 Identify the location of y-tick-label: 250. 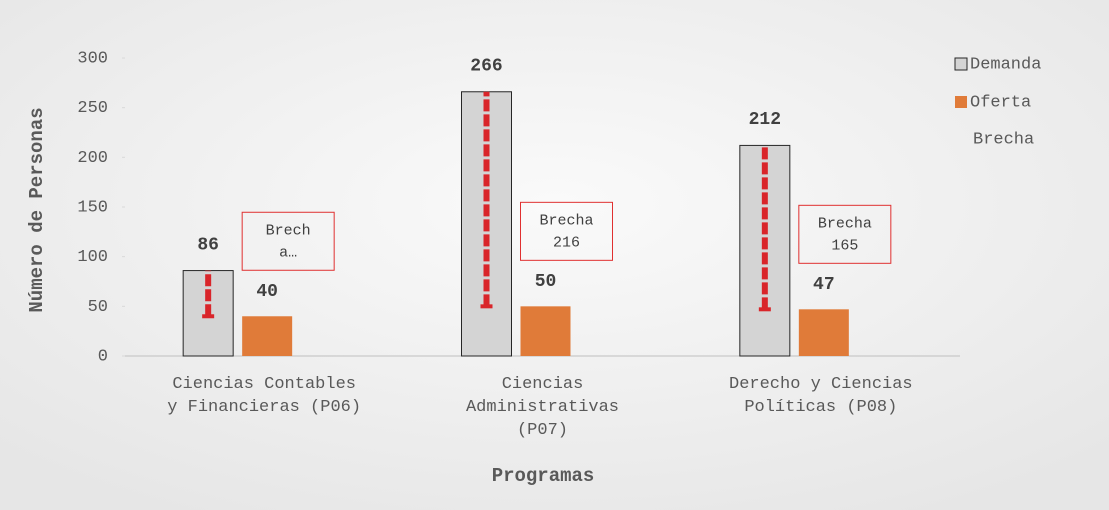
(92, 108).